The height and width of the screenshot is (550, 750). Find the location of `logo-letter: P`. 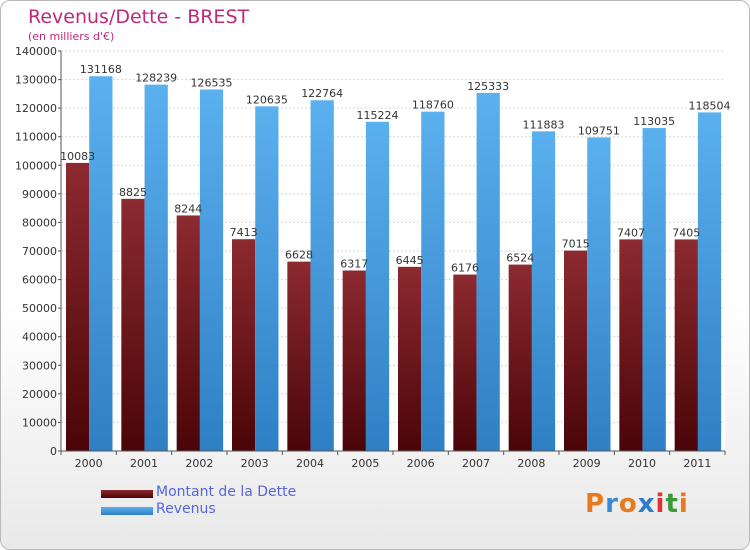

logo-letter: P is located at coordinates (595, 504).